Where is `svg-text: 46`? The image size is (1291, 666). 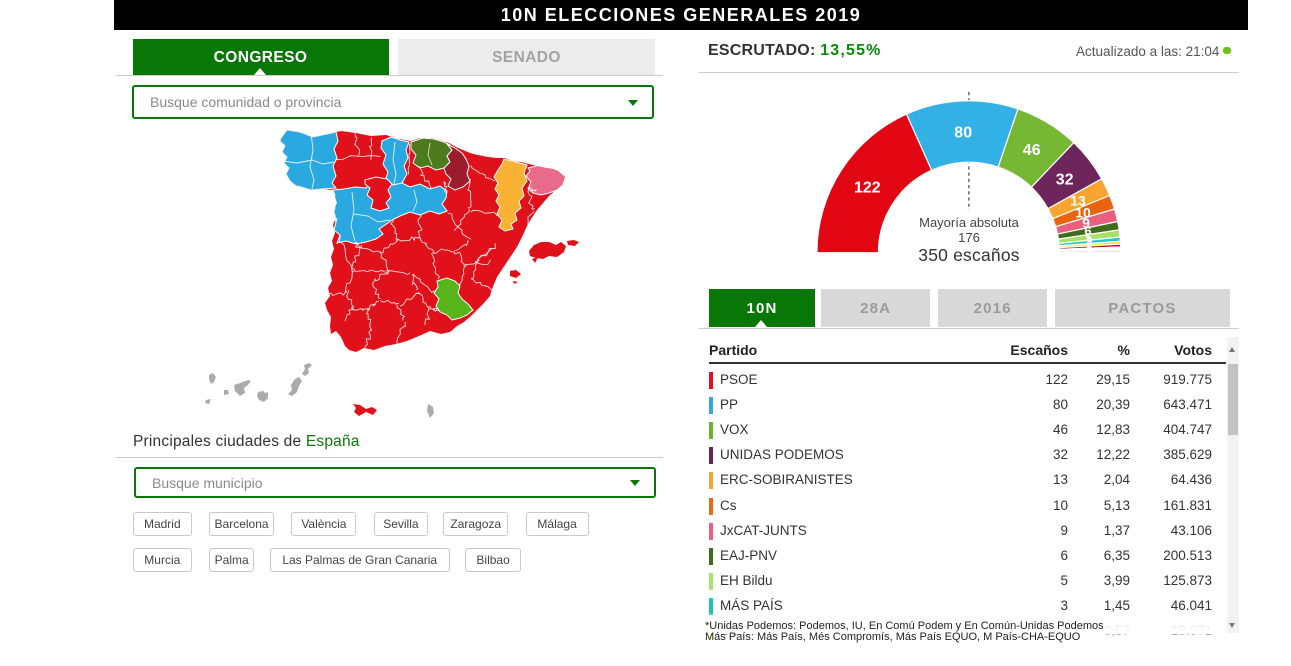 svg-text: 46 is located at coordinates (1032, 150).